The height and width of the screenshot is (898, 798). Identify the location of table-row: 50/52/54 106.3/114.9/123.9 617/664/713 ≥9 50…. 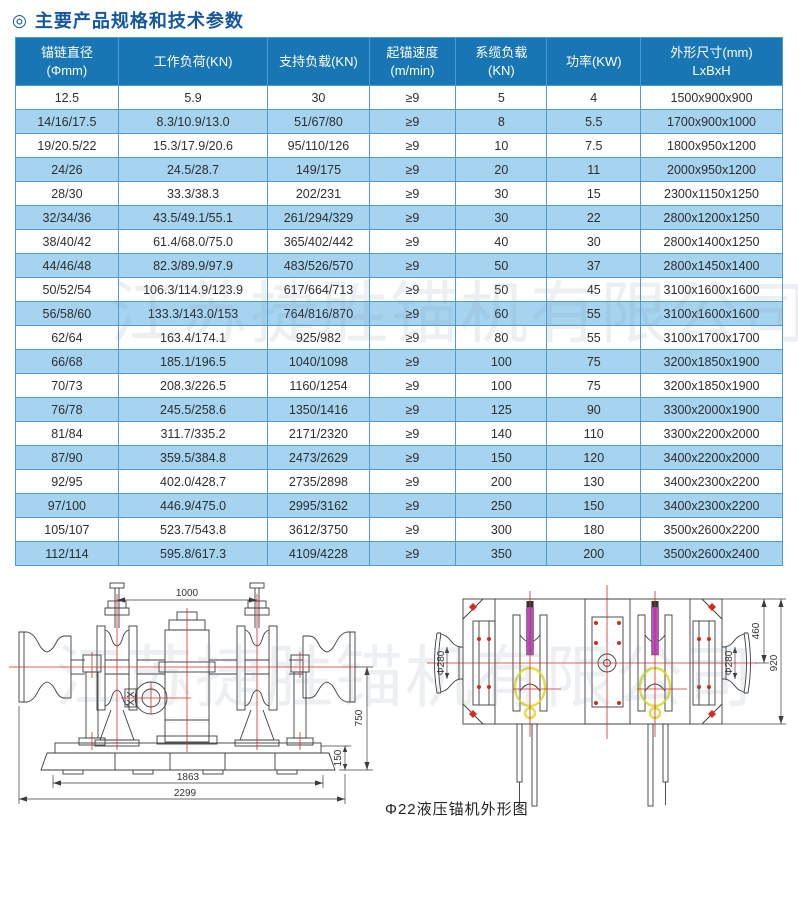
(399, 289).